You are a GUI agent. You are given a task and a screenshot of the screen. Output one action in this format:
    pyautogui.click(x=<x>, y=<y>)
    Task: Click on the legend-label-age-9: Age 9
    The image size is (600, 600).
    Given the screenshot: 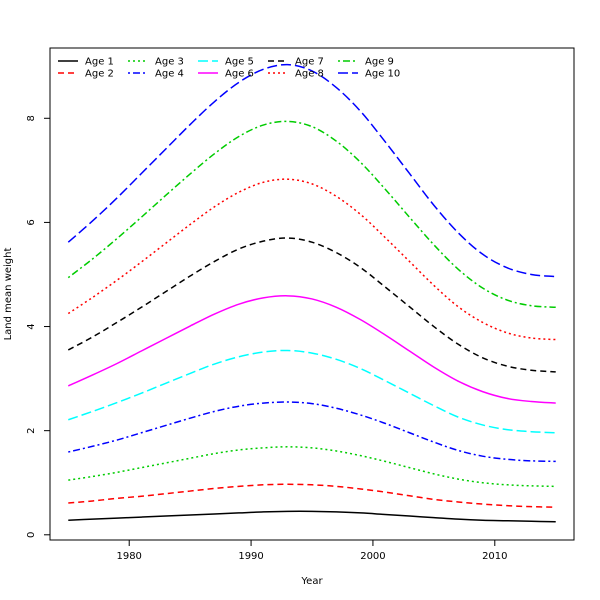 What is the action you would take?
    pyautogui.click(x=379, y=62)
    